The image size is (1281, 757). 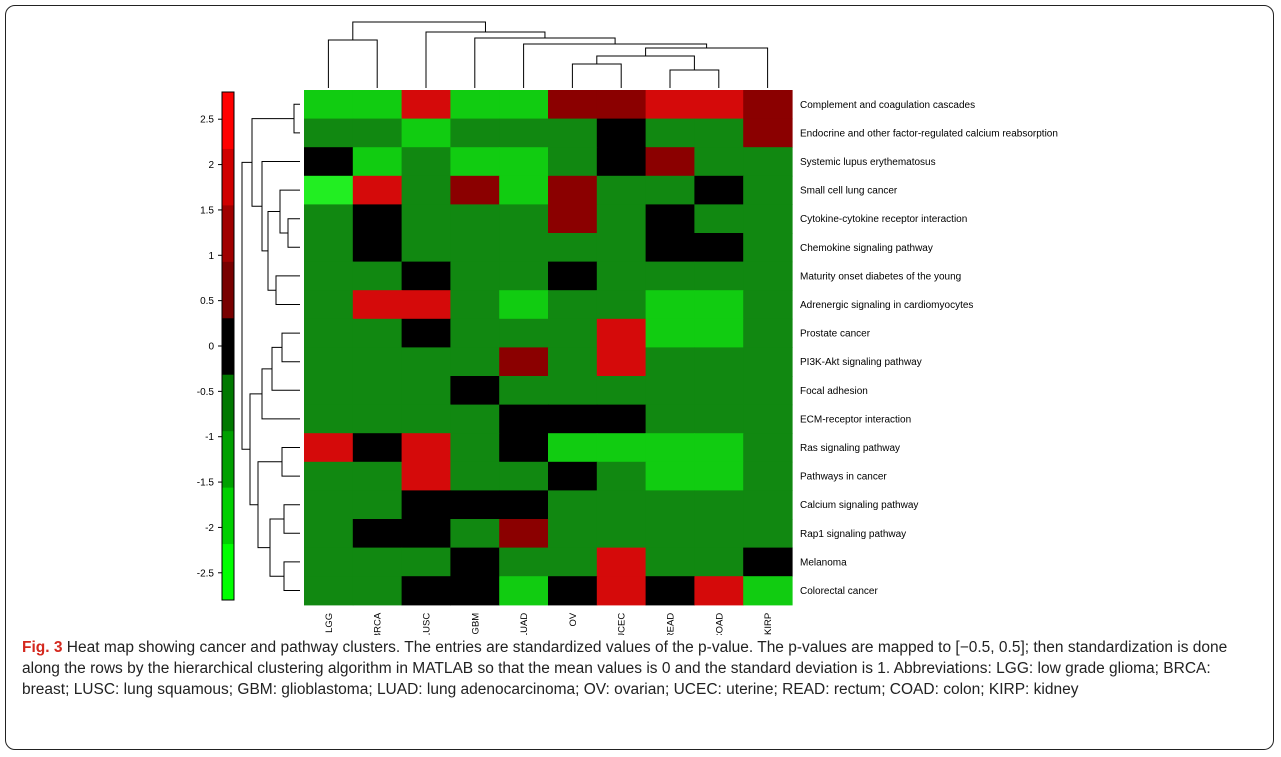 I want to click on colorbar-ticks: 2.5 2 1.5 1 0.5 0 -0.5 -1 -1.5 -2 -2.5, so click(x=209, y=347).